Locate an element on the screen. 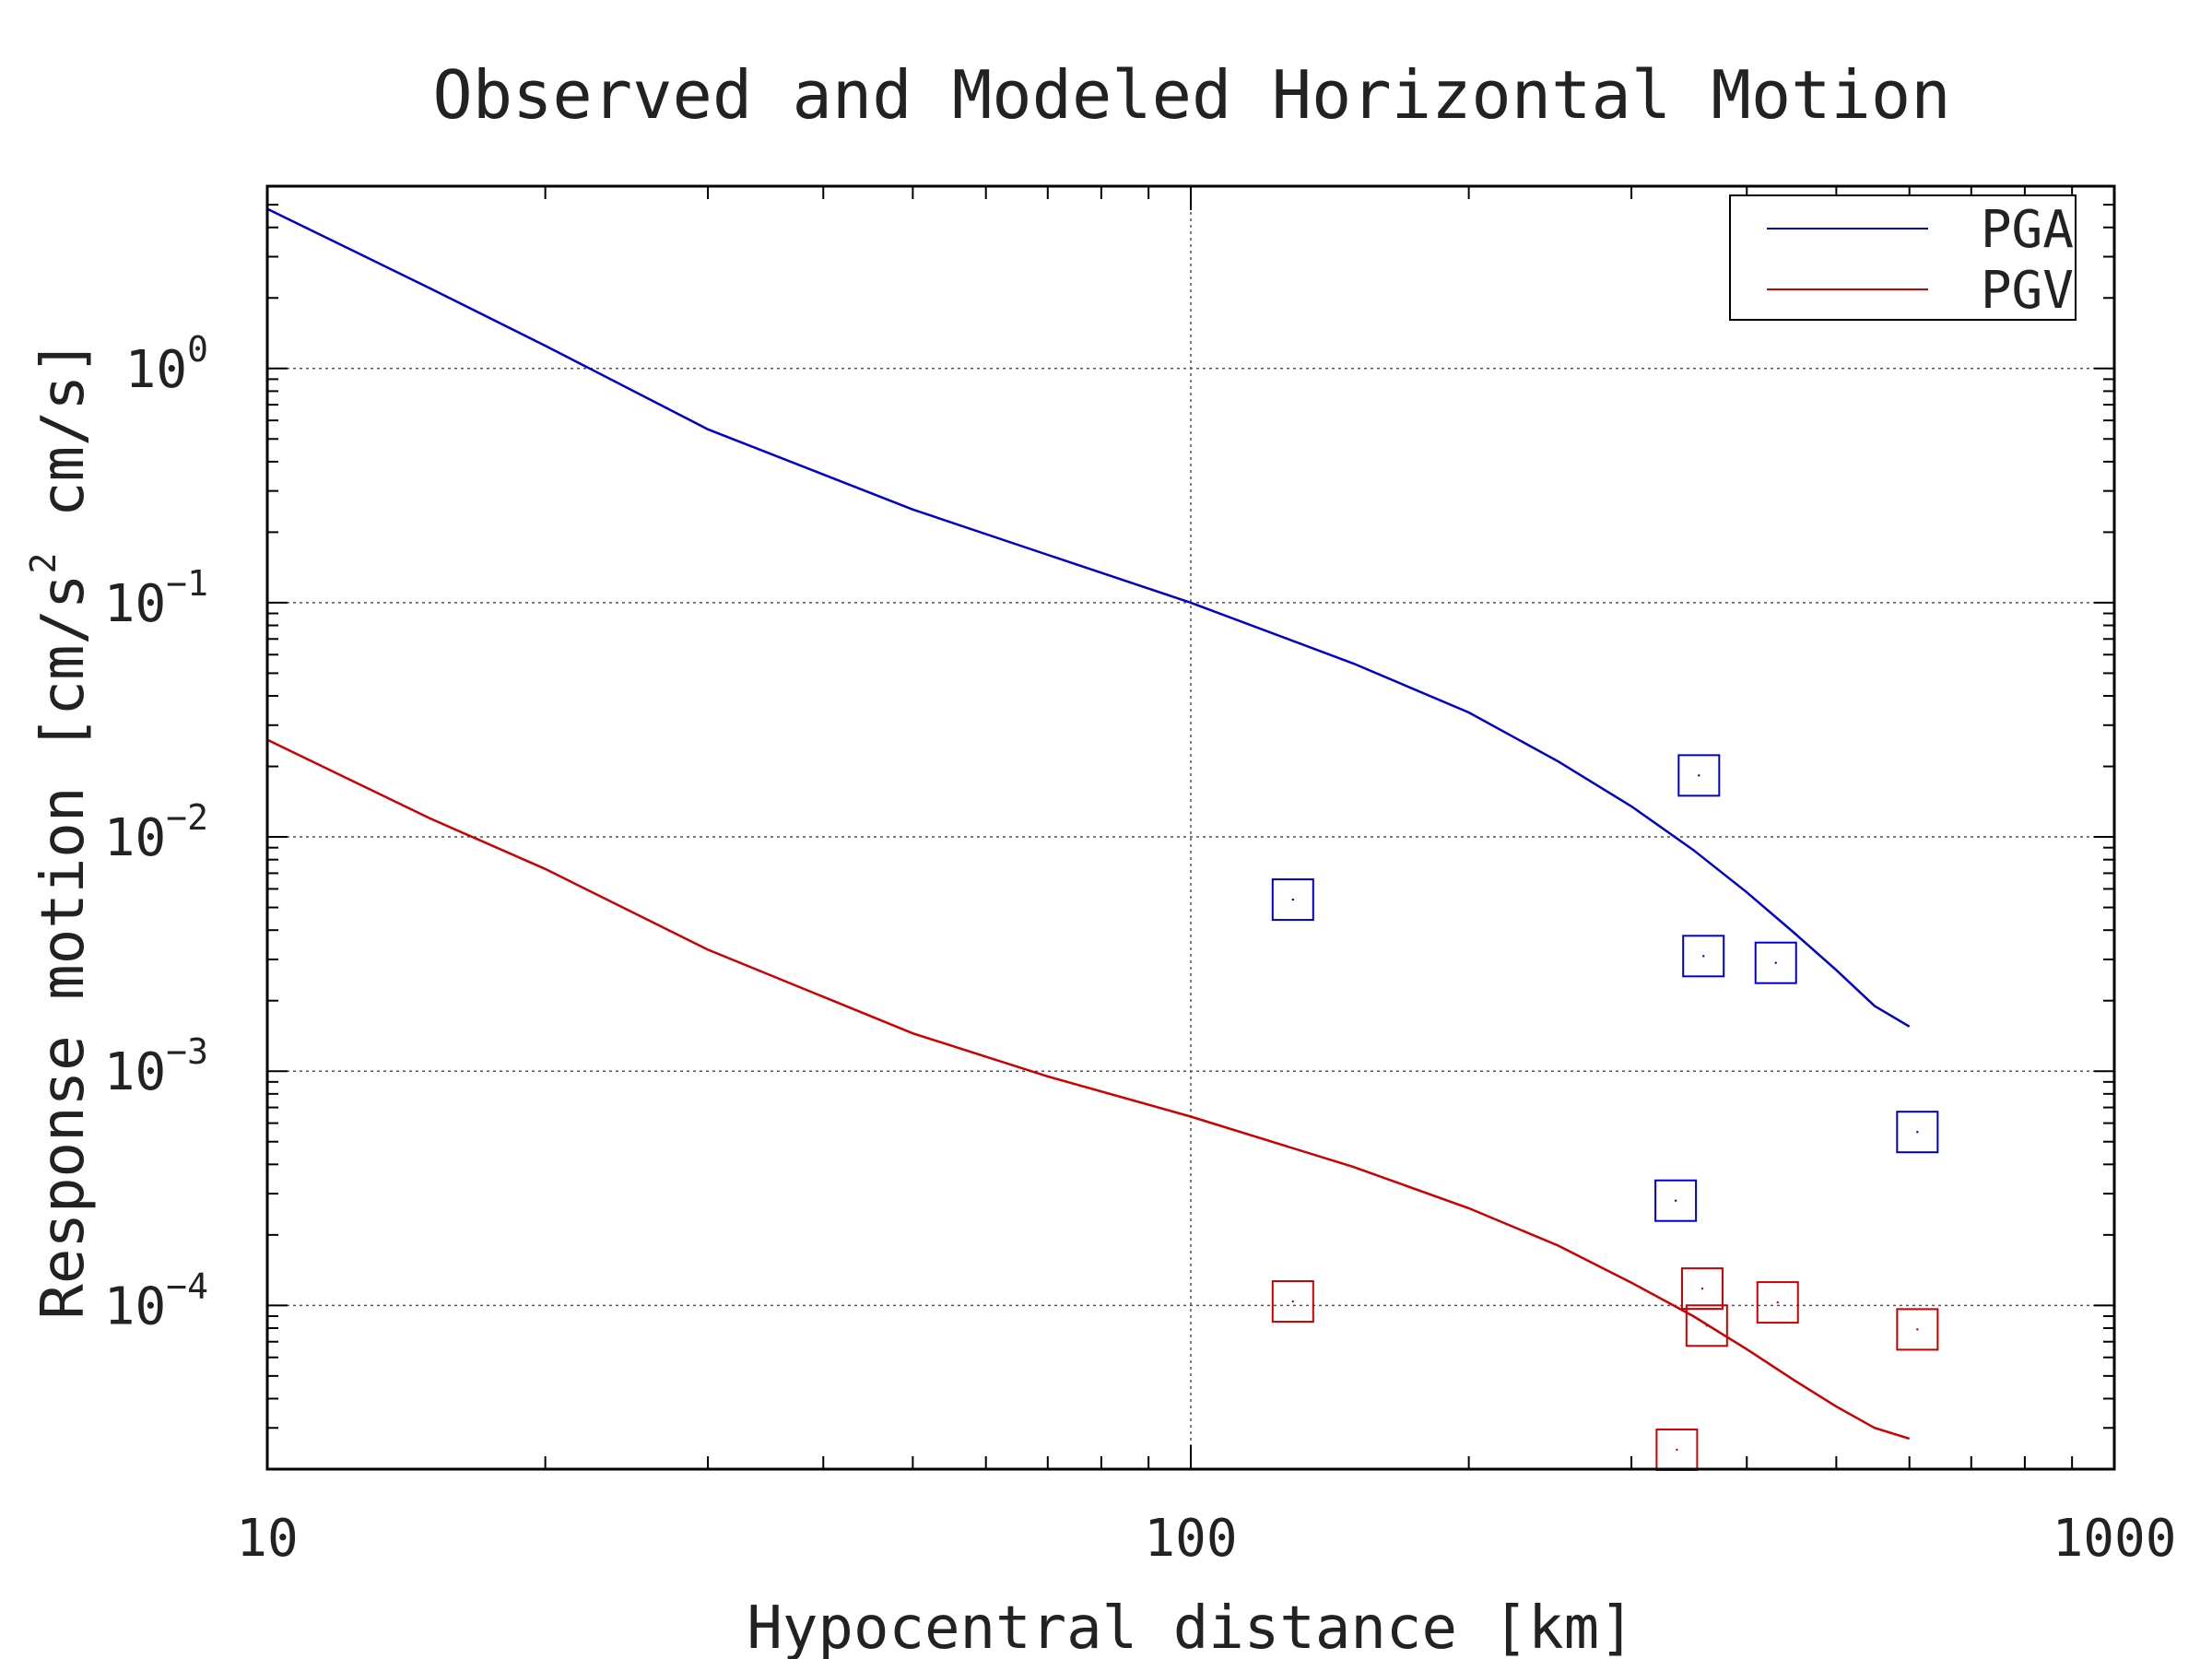  y-tick-label-exp: −2 is located at coordinates (187, 817).